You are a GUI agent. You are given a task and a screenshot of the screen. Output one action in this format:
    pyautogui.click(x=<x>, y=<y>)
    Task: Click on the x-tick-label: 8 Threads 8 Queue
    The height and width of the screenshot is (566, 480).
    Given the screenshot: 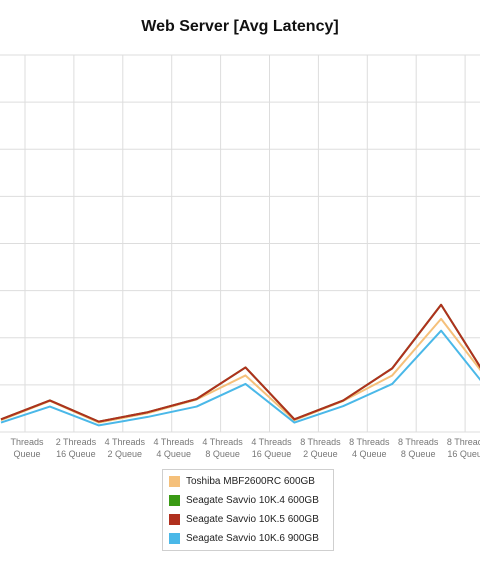 What is the action you would take?
    pyautogui.click(x=418, y=448)
    